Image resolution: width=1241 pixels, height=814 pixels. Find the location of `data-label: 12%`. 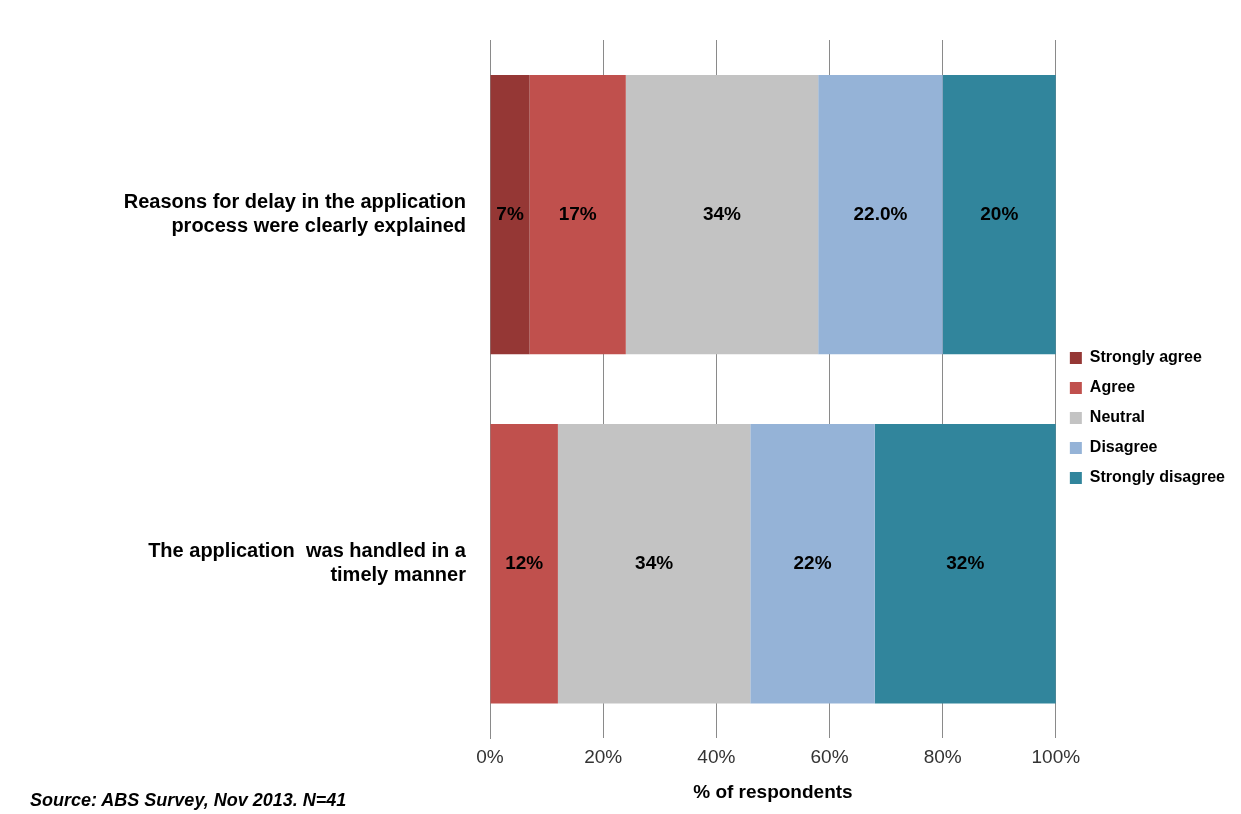

data-label: 12% is located at coordinates (524, 563).